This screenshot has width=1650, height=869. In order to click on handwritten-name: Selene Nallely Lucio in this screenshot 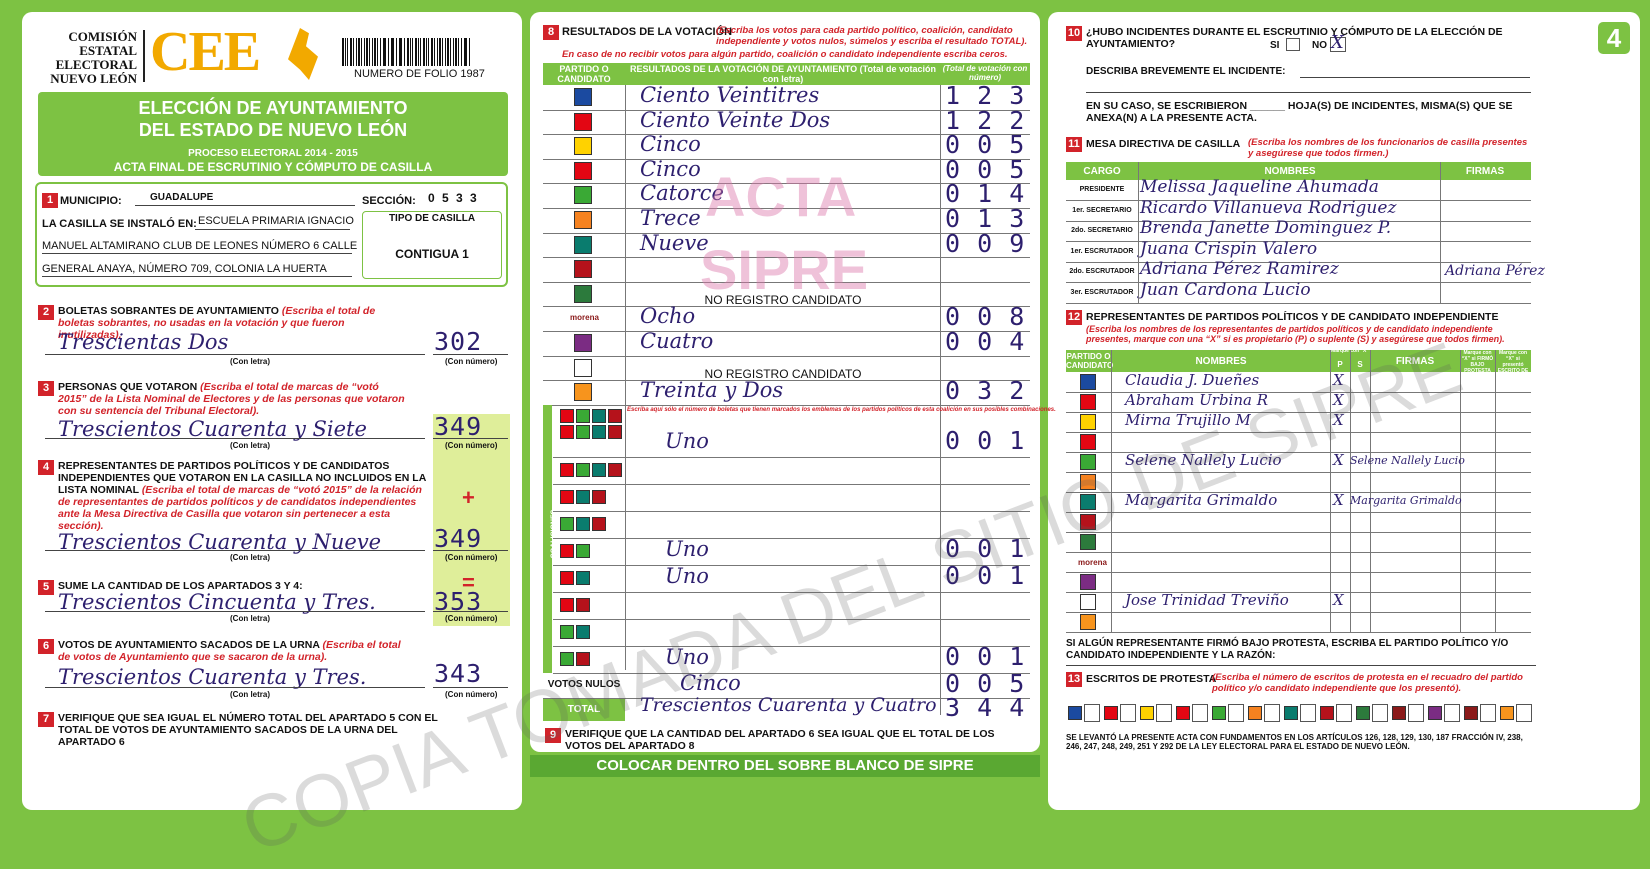, I will do `click(1203, 460)`.